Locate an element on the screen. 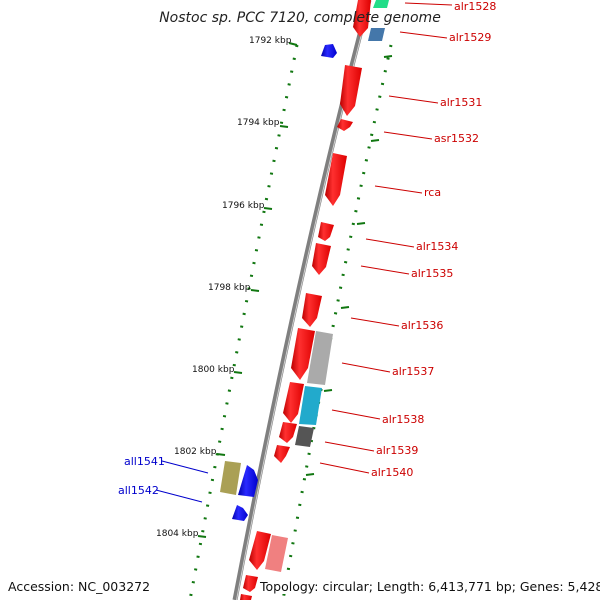  gene-label-alr1529: alr1529 is located at coordinates (470, 37).